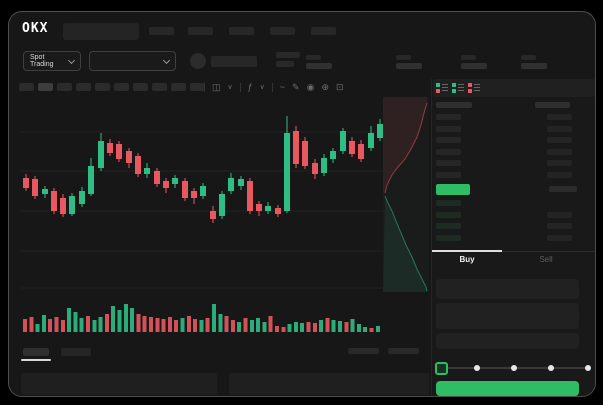 This screenshot has height=405, width=603. What do you see at coordinates (453, 189) in the screenshot?
I see `mid-price-highlight` at bounding box center [453, 189].